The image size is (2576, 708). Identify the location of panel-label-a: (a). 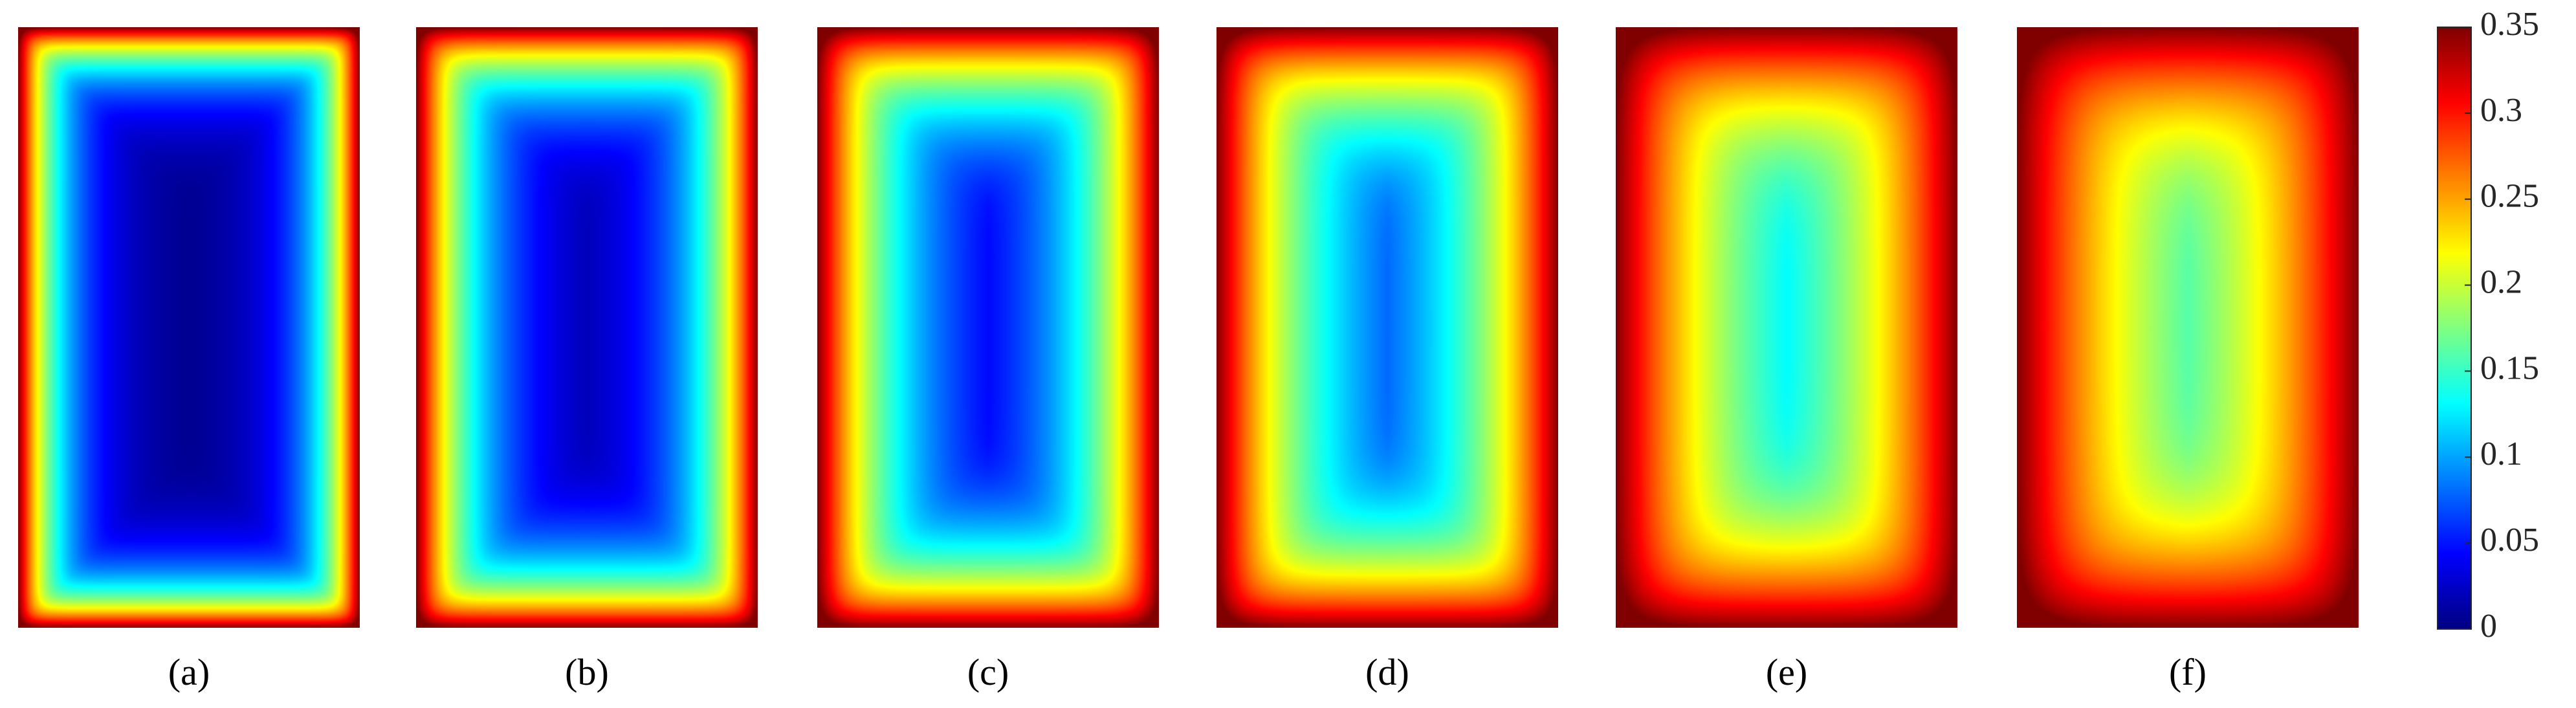
(189, 672).